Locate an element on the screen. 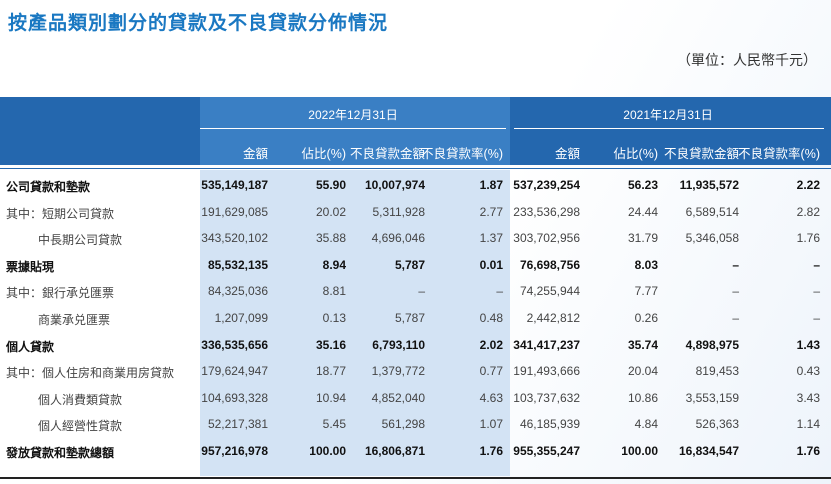 The width and height of the screenshot is (831, 484). cell: 85,532,135 is located at coordinates (237, 264).